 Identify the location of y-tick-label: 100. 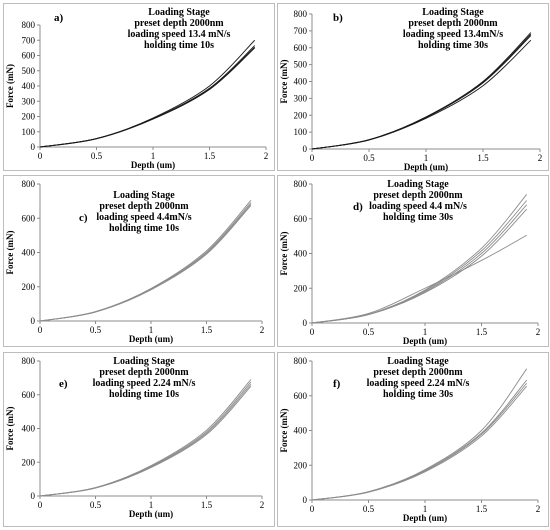
(301, 132).